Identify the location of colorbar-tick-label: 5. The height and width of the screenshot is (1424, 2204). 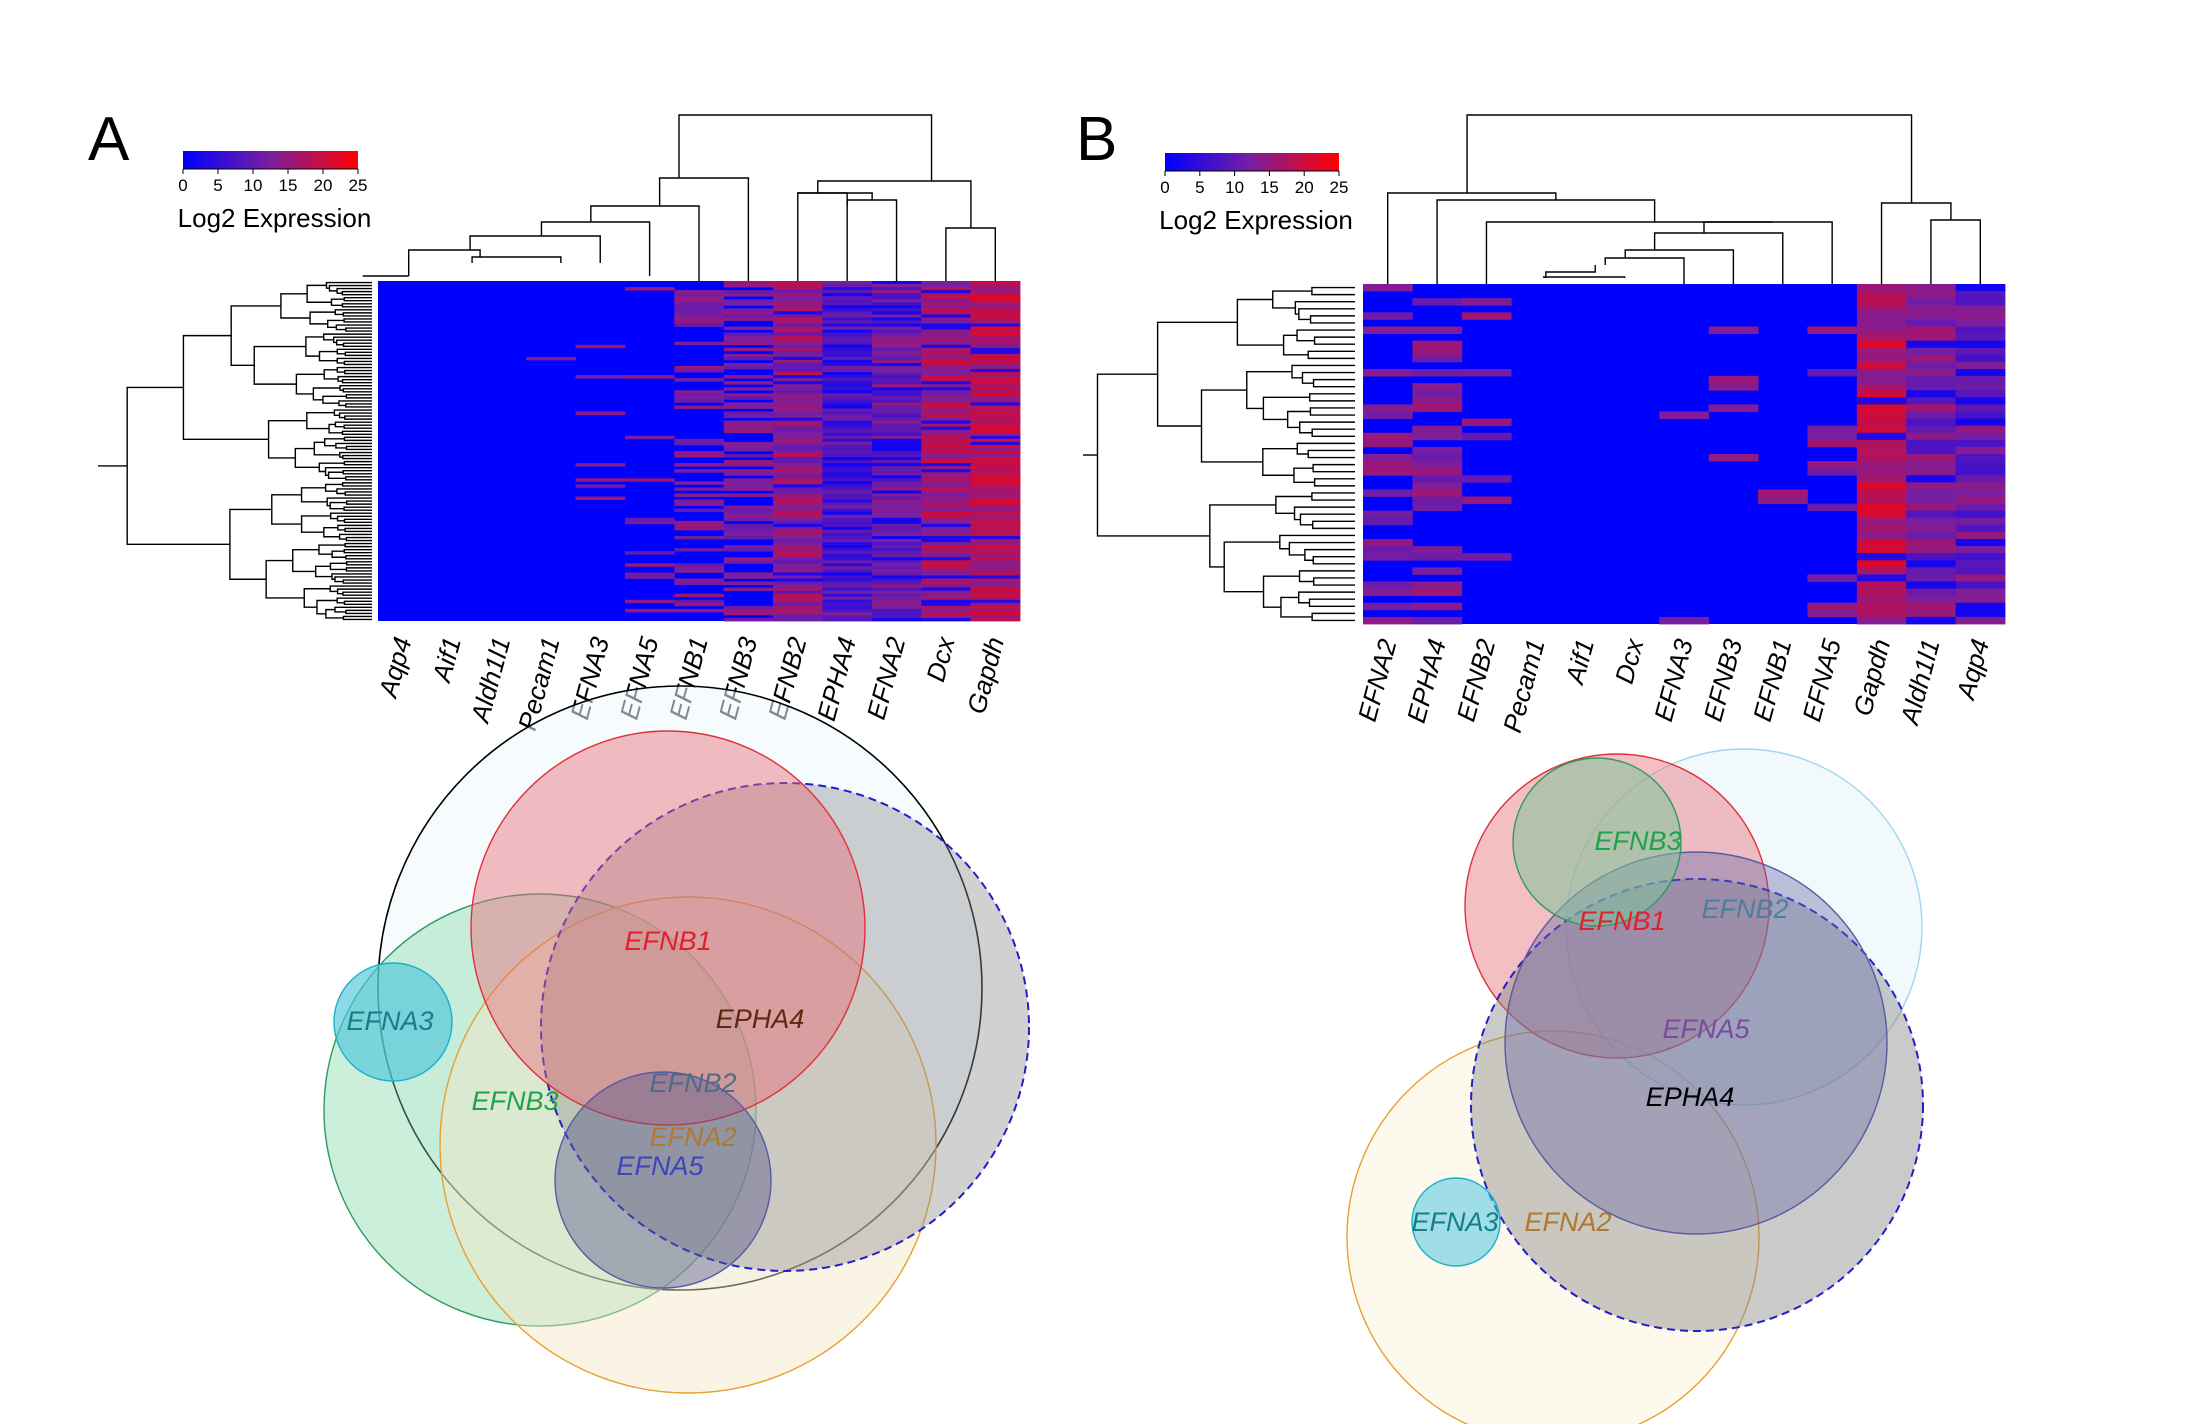
(217, 185).